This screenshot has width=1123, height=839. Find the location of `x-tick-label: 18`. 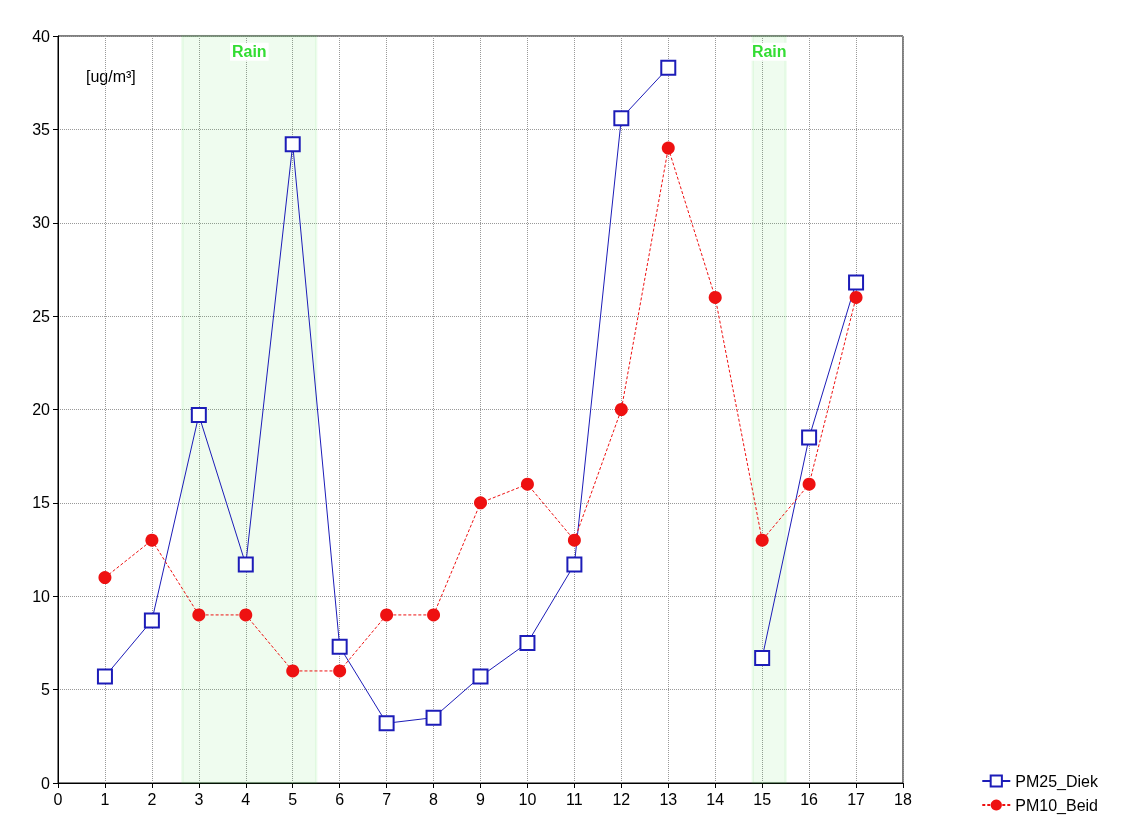

x-tick-label: 18 is located at coordinates (903, 799).